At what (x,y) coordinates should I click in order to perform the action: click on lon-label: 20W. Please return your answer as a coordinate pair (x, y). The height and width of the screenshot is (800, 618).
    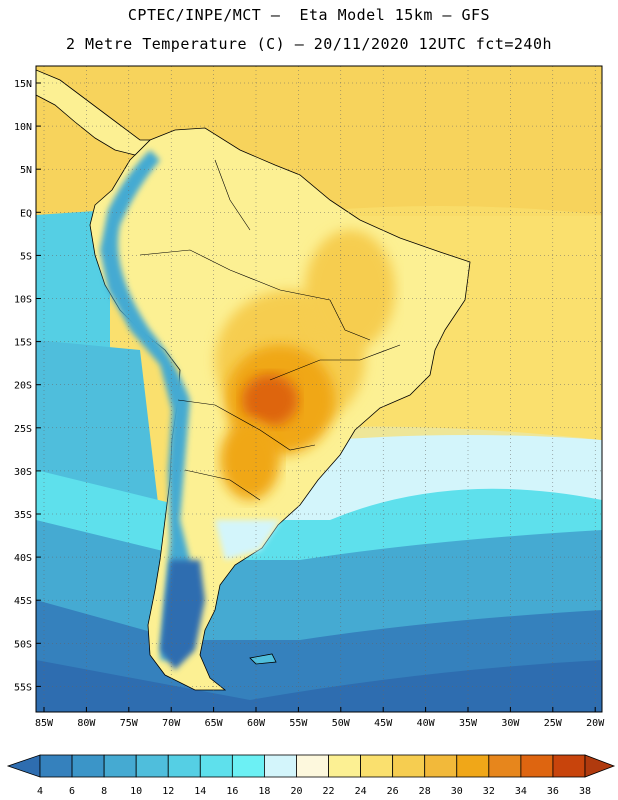
    Looking at the image, I should click on (595, 723).